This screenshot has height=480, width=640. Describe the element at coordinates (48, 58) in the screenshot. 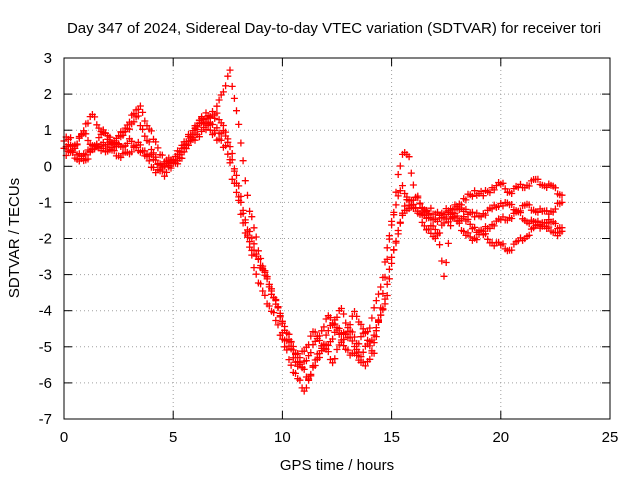

I see `y-tick-label: 3` at that location.